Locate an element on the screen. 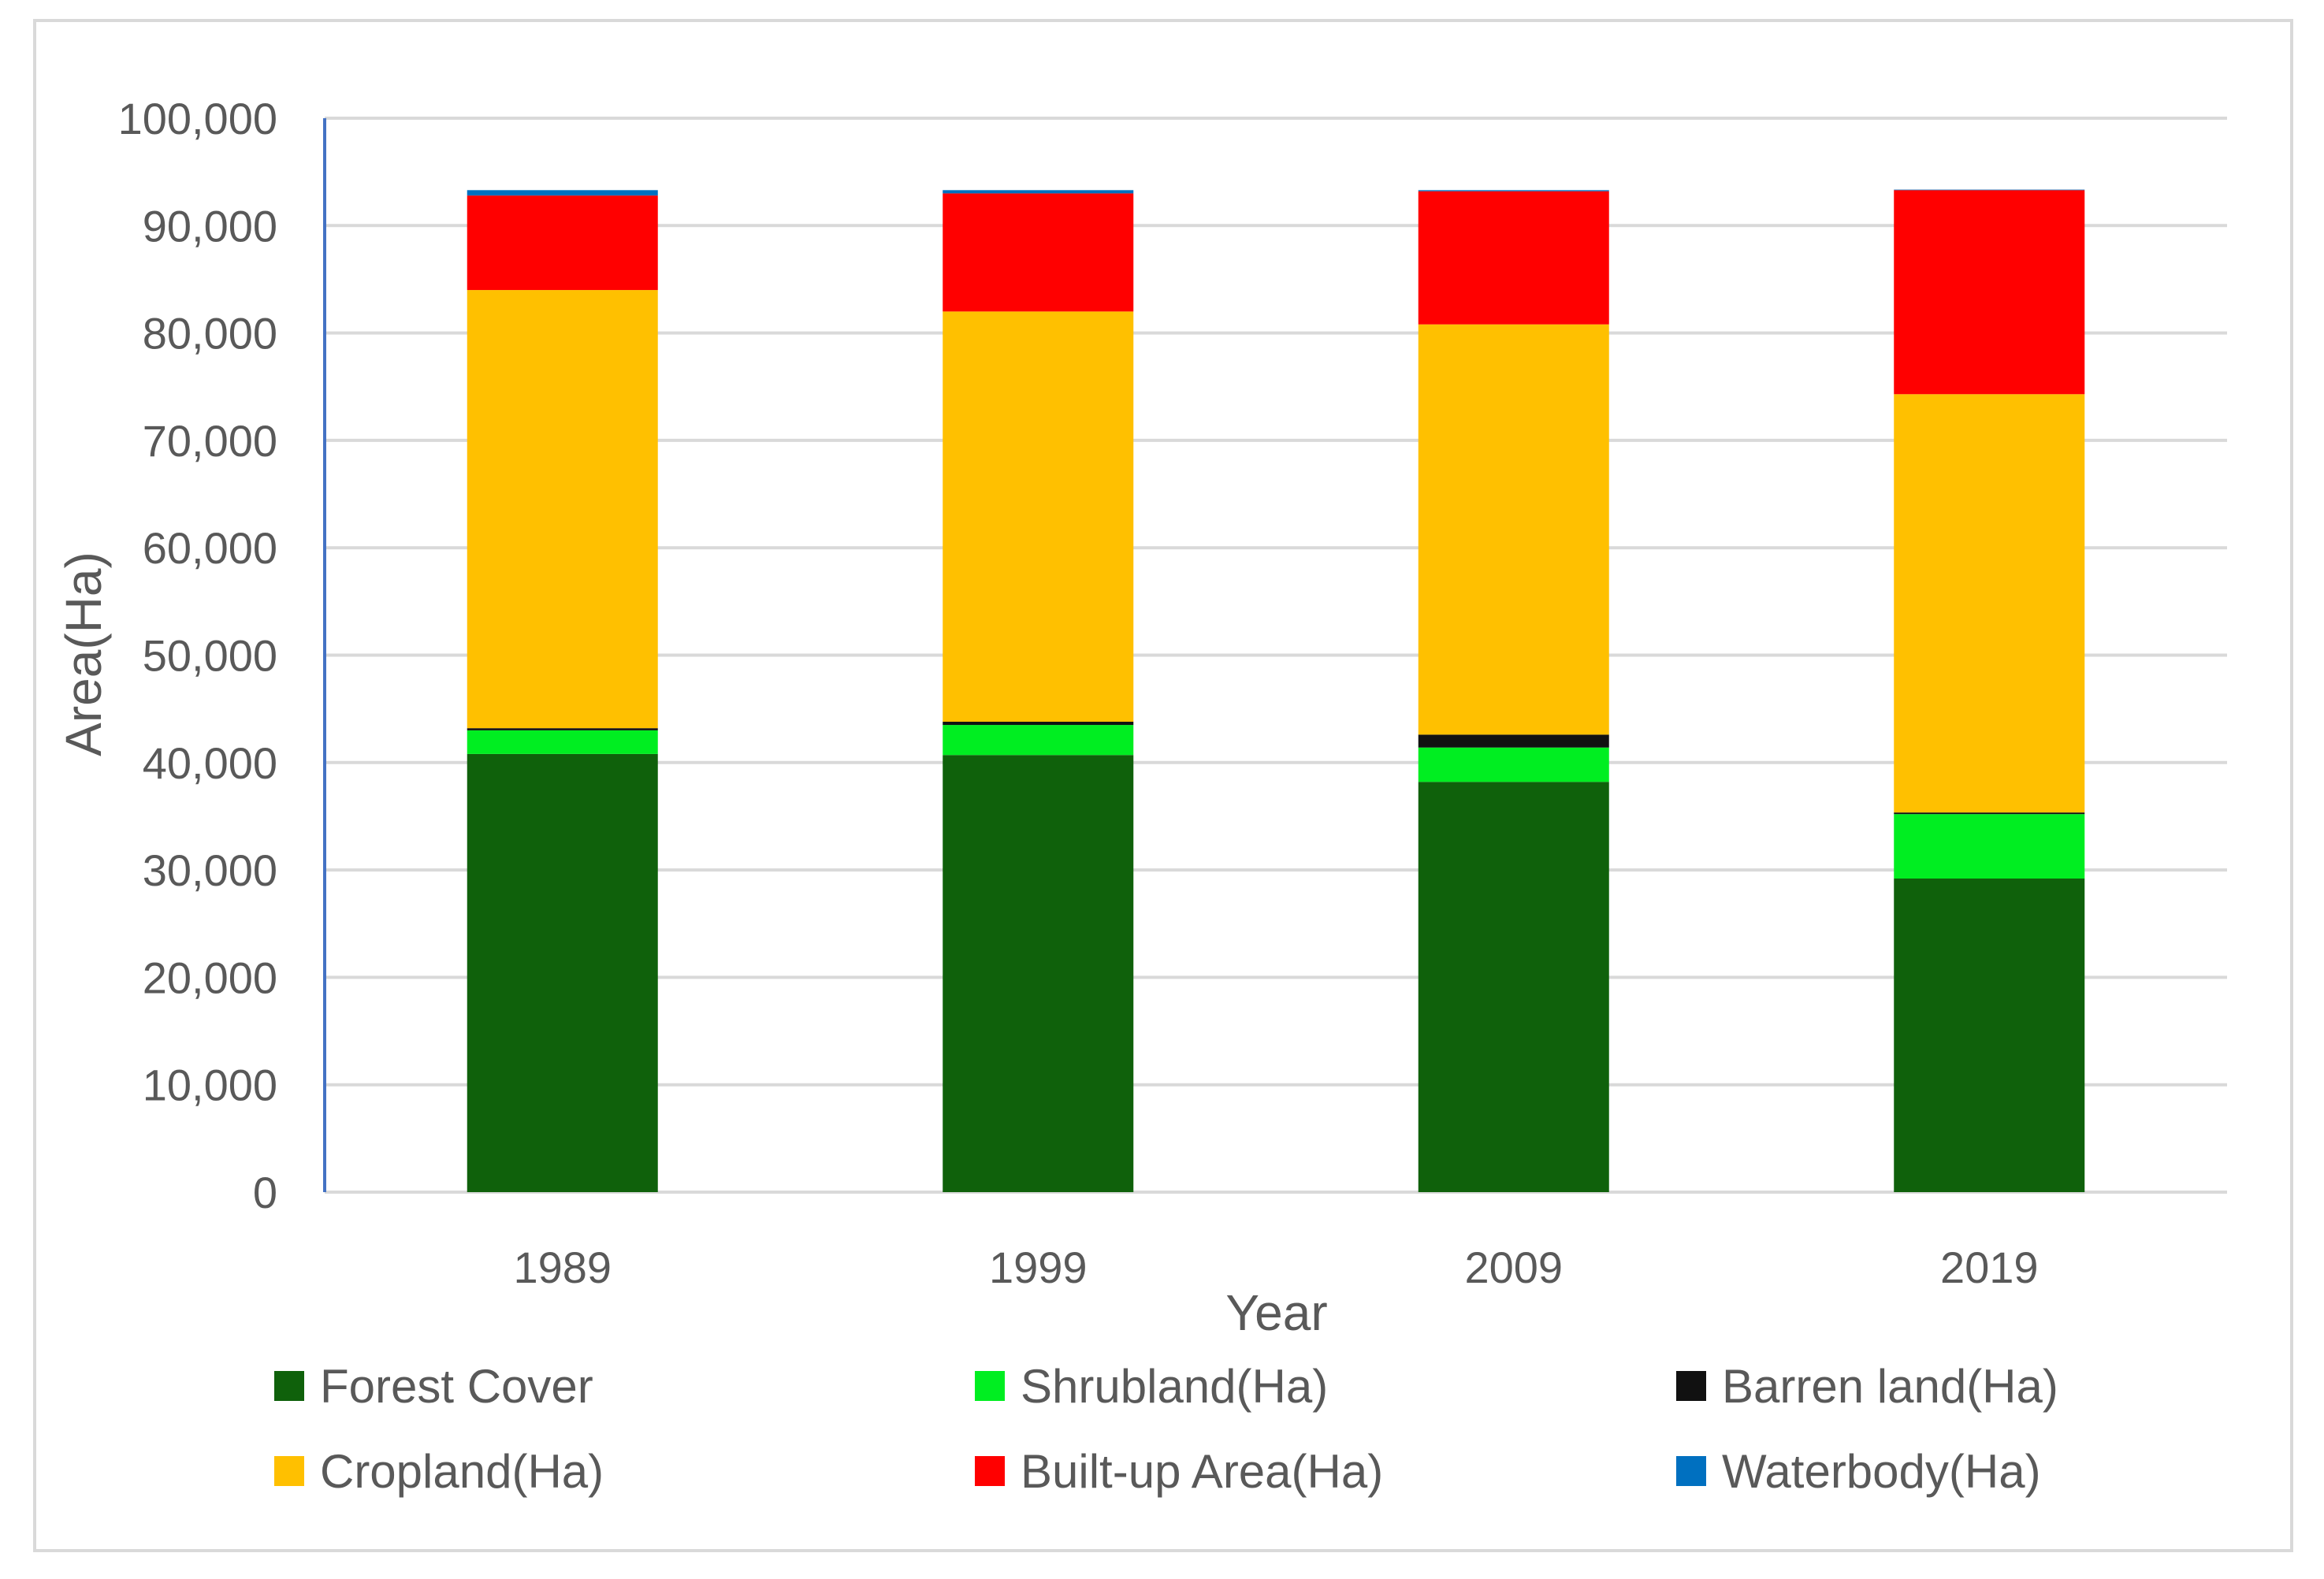 This screenshot has height=1579, width=2324. bar-segment-1989-barren-land-ha is located at coordinates (562, 729).